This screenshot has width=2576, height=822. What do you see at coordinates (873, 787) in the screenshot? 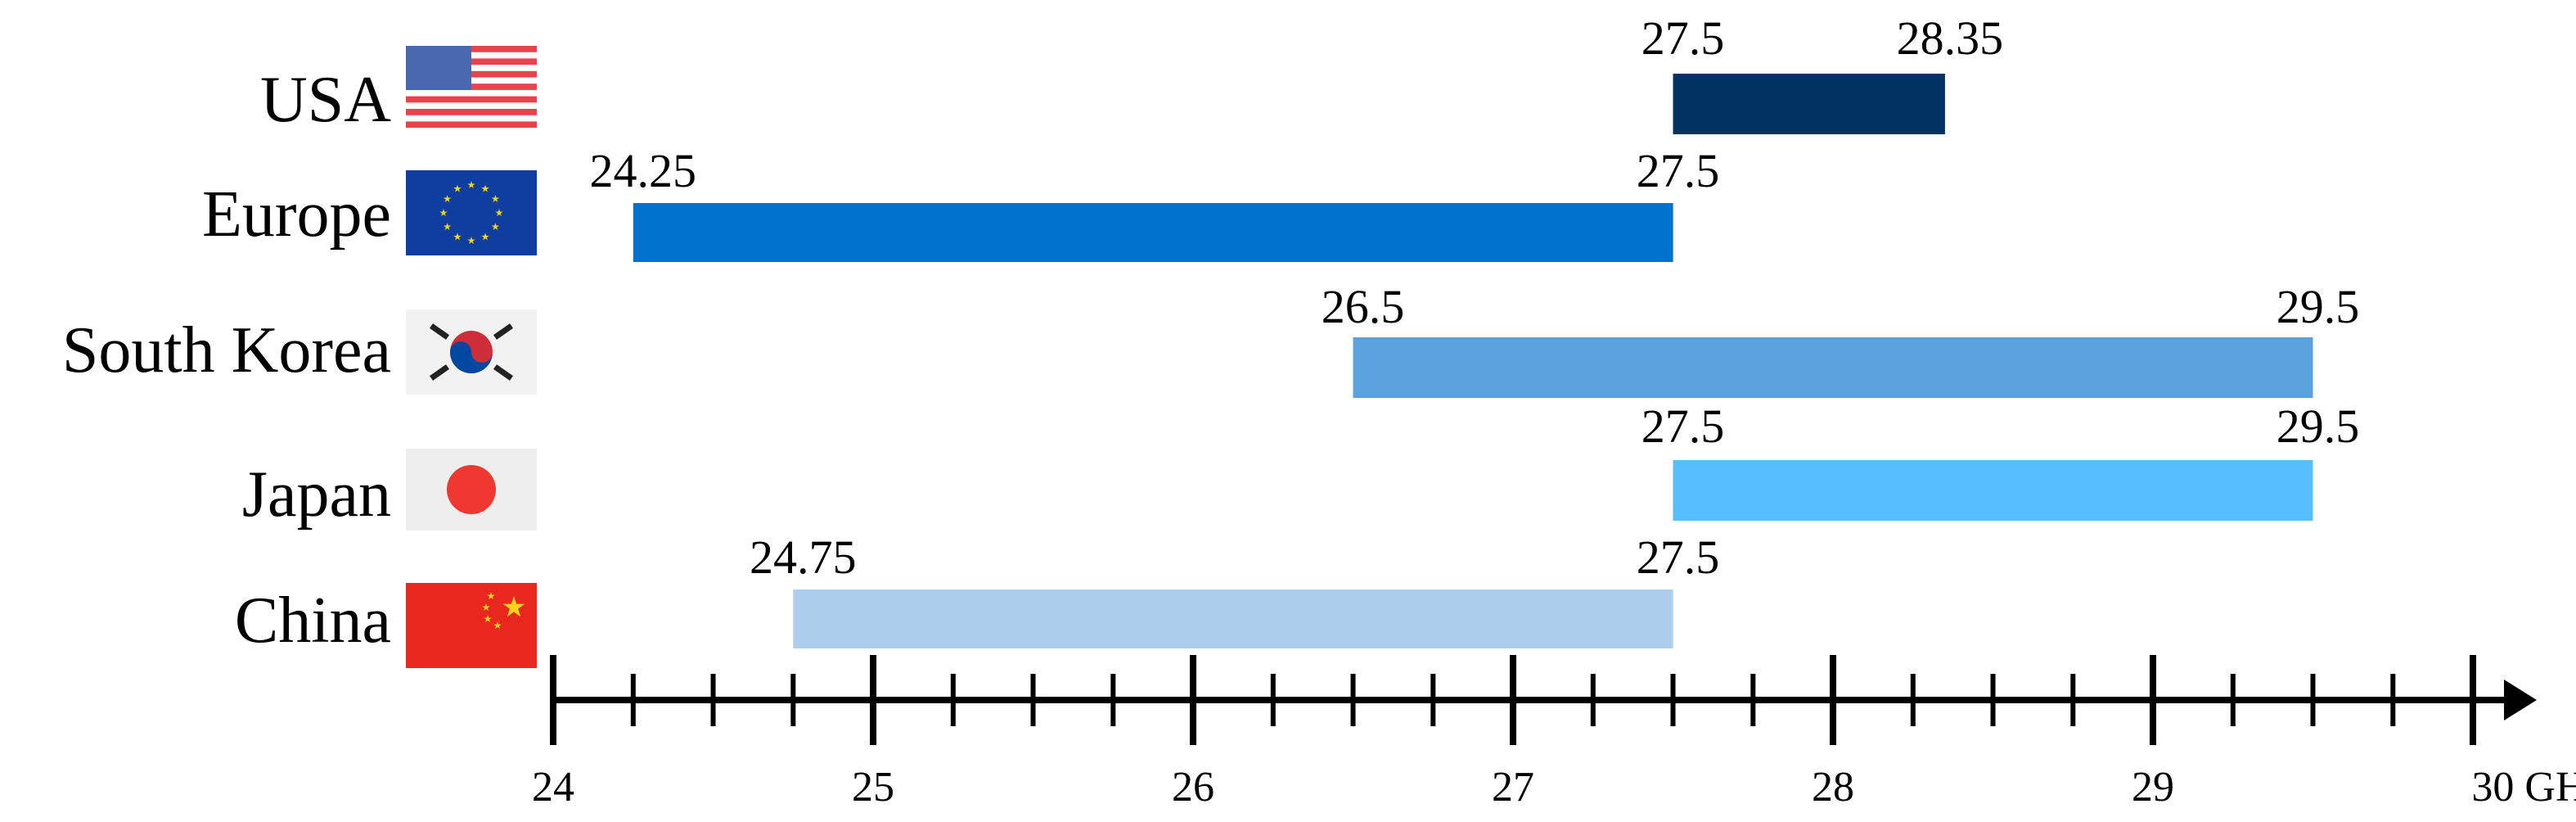
I see `tick-label: 25` at bounding box center [873, 787].